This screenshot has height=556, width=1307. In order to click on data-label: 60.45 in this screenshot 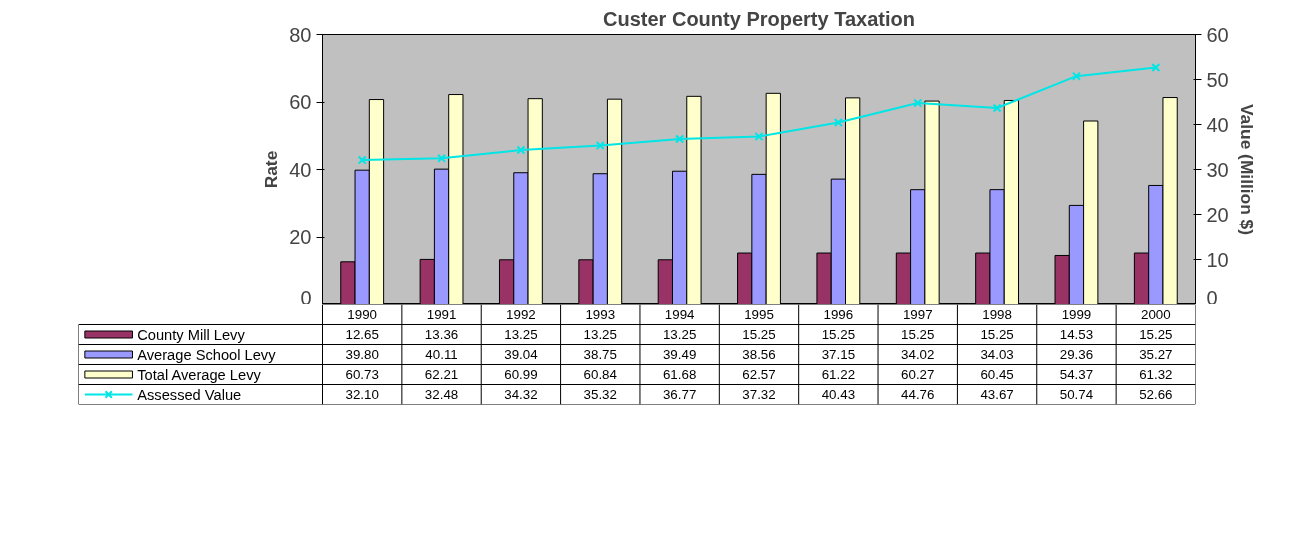, I will do `click(997, 374)`.